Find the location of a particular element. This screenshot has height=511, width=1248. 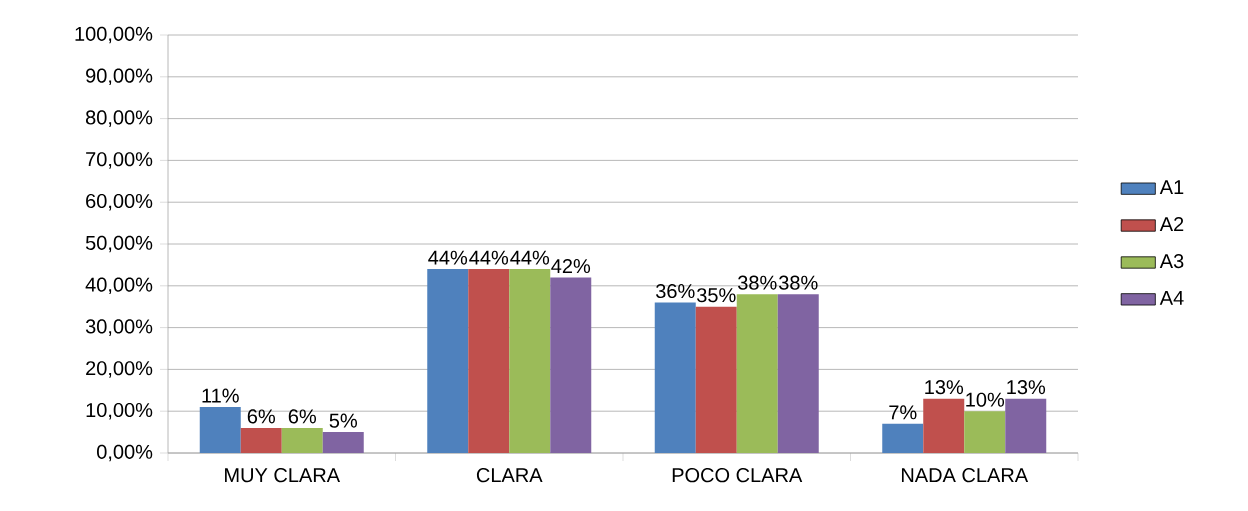

y-tick-label: 0,00% is located at coordinates (125, 453).